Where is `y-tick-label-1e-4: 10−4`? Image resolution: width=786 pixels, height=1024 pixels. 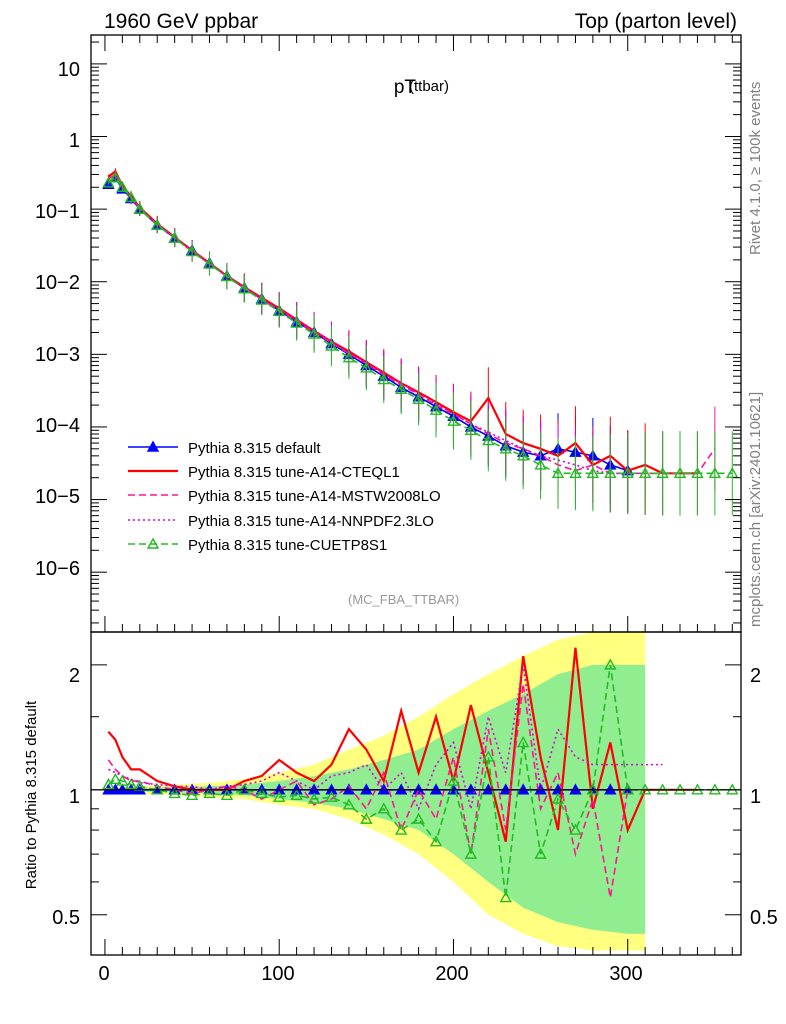 y-tick-label-1e-4: 10−4 is located at coordinates (57, 426).